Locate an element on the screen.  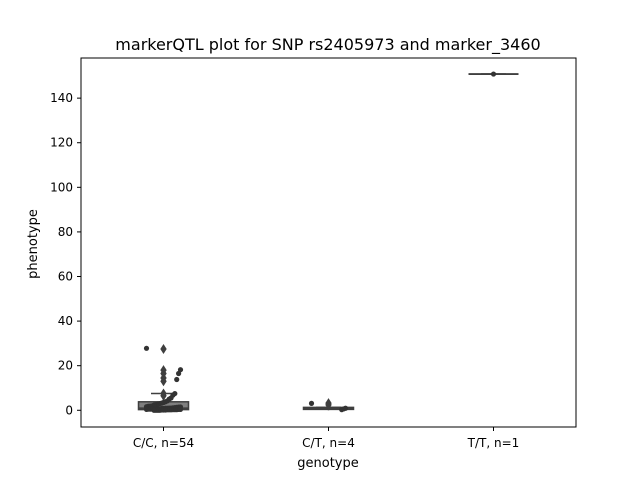
y-tick-label: 20 is located at coordinates (65, 366).